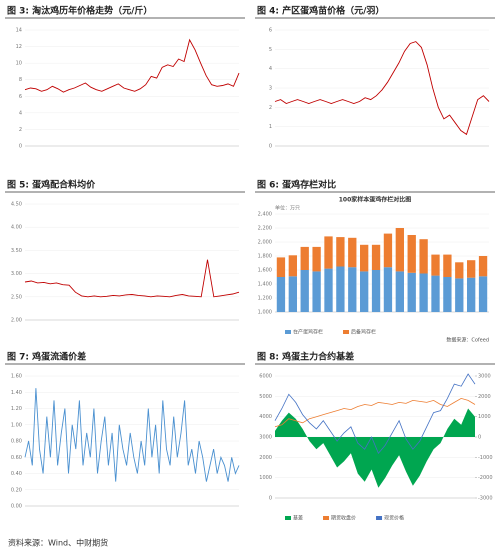  What do you see at coordinates (479, 438) in the screenshot?
I see `y2-tick-label: 0` at bounding box center [479, 438].